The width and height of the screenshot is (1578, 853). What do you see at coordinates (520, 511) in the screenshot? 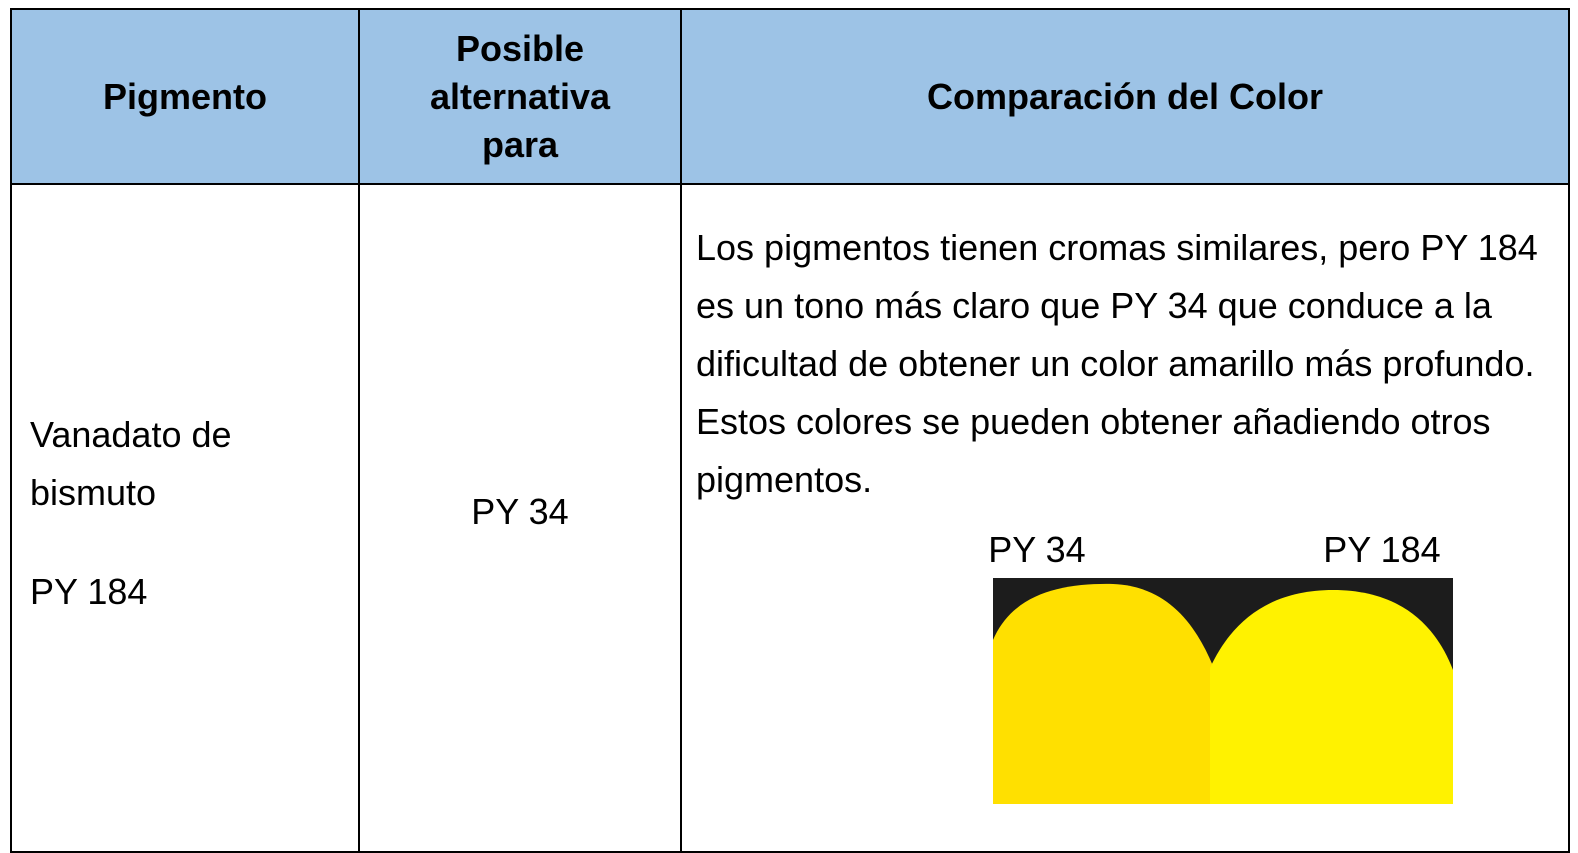
I see `alternative: PY 34` at bounding box center [520, 511].